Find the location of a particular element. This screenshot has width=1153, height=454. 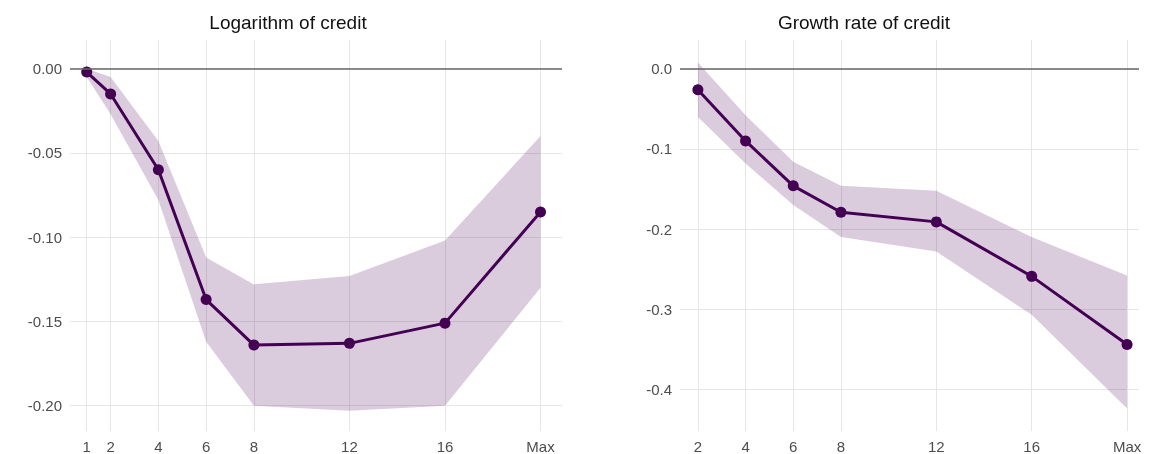

y-tick-label: -0.2 is located at coordinates (659, 229).